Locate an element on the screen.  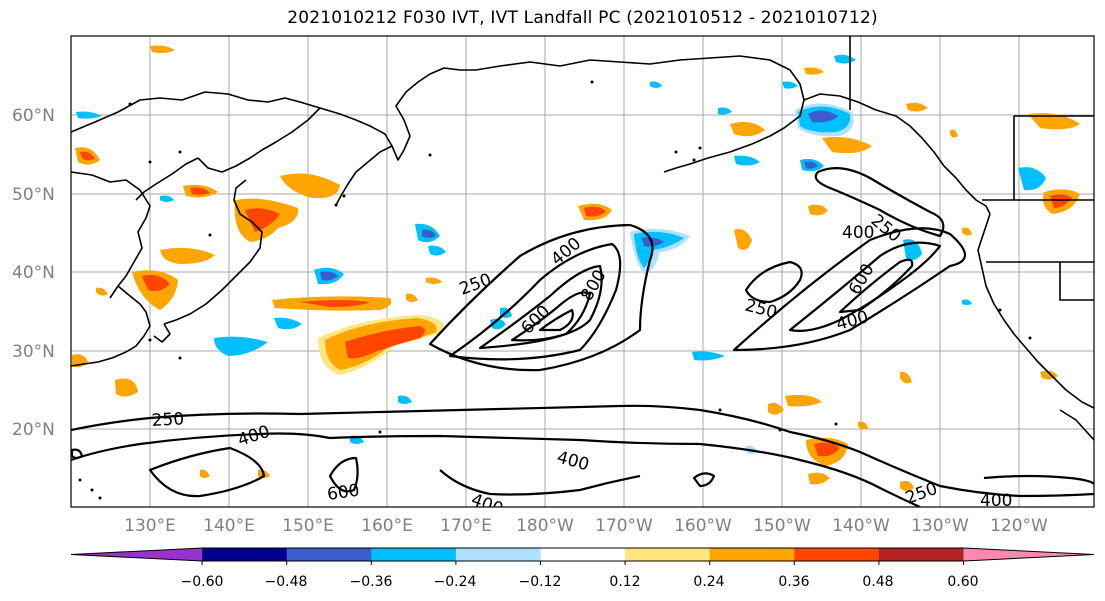
colorbar-tick-label: 0.12 is located at coordinates (624, 582).